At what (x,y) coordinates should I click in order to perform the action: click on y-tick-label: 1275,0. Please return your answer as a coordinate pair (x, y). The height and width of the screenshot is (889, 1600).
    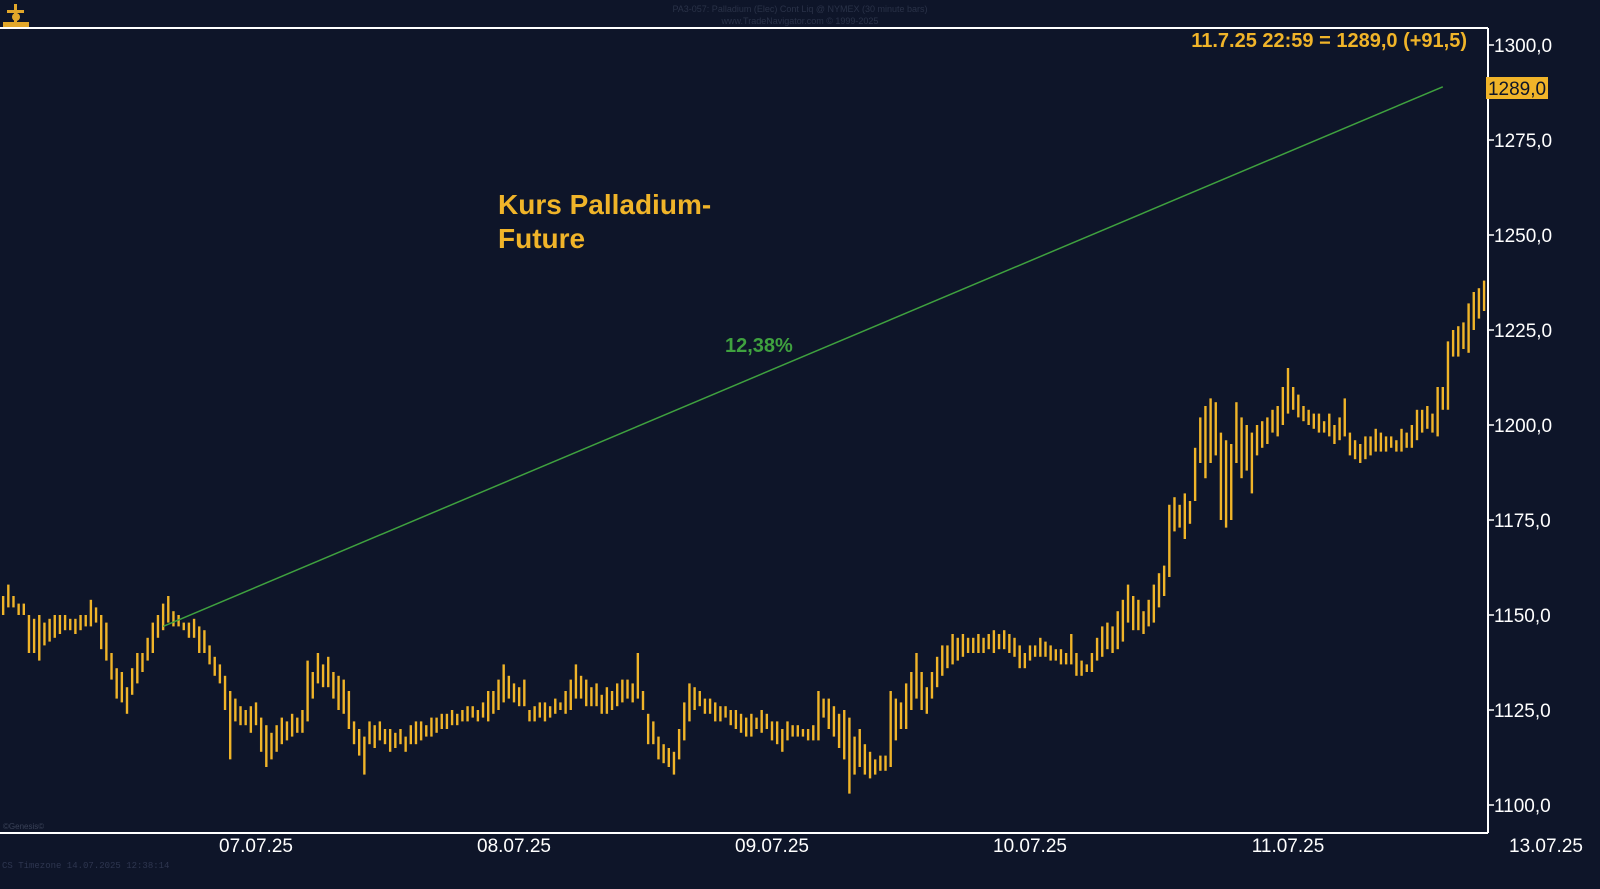
    Looking at the image, I should click on (1523, 141).